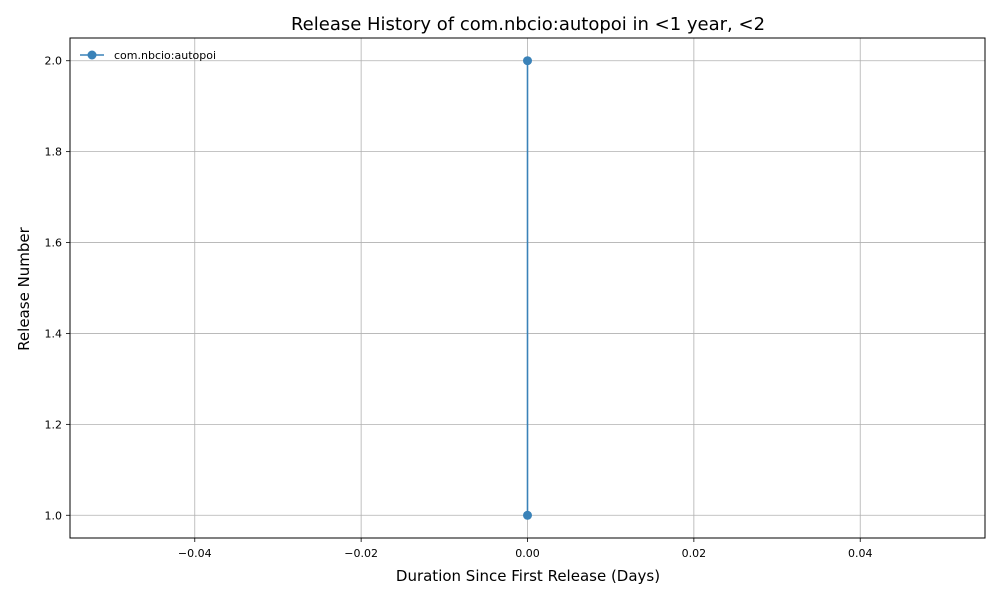 The image size is (1000, 604). What do you see at coordinates (361, 553) in the screenshot?
I see `x-tick-label: −0.02` at bounding box center [361, 553].